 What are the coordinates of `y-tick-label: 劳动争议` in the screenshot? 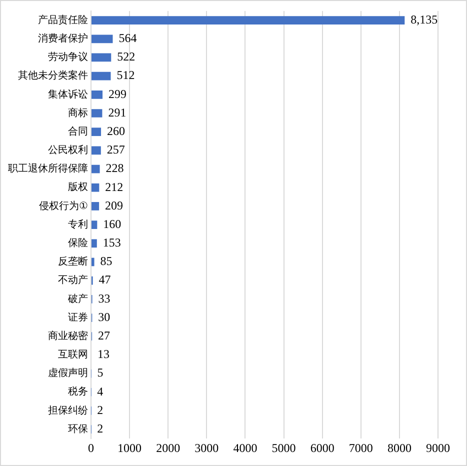 It's located at (68, 57).